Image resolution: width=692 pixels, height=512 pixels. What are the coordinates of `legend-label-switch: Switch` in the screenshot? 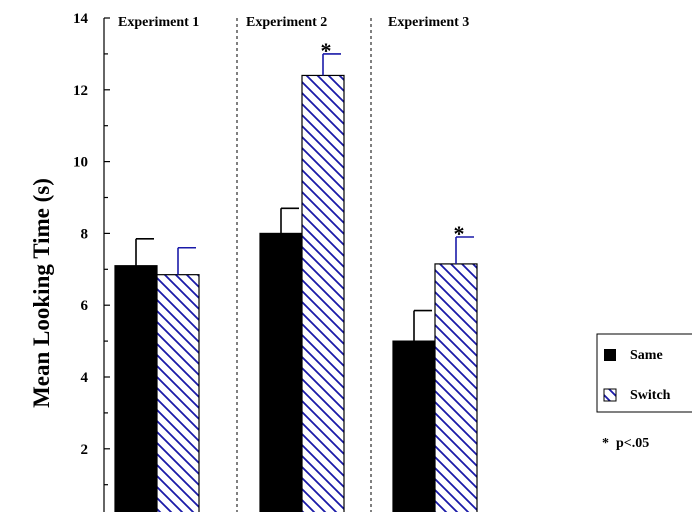 It's located at (650, 395).